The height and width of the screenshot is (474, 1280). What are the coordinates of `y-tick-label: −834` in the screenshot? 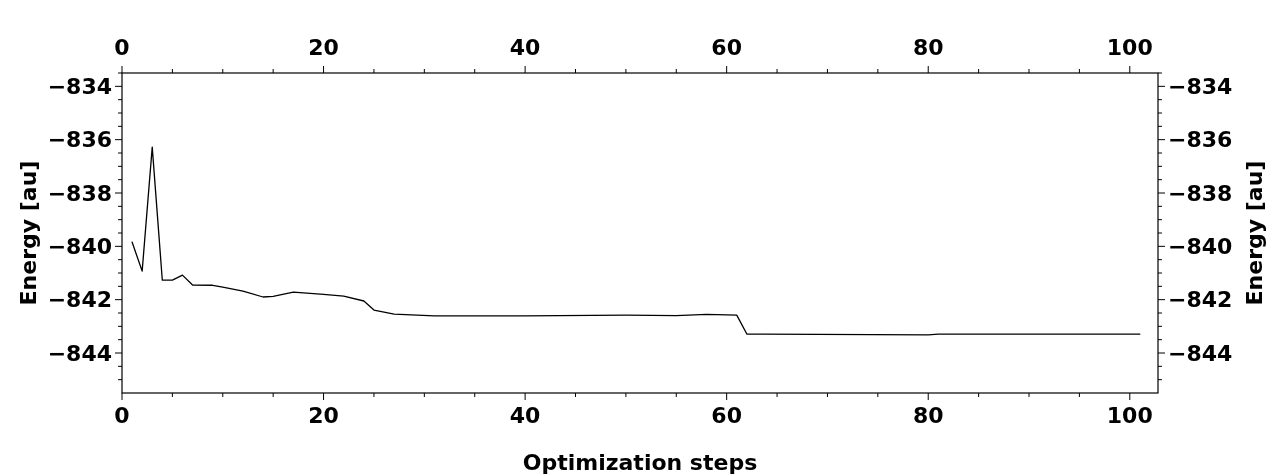 It's located at (79, 87).